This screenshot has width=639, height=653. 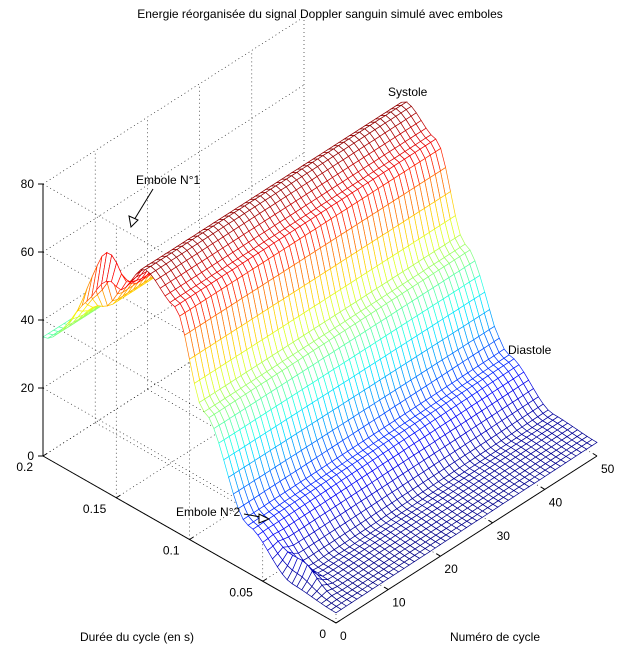 I want to click on y-tick-label: 0.2, so click(x=24, y=467).